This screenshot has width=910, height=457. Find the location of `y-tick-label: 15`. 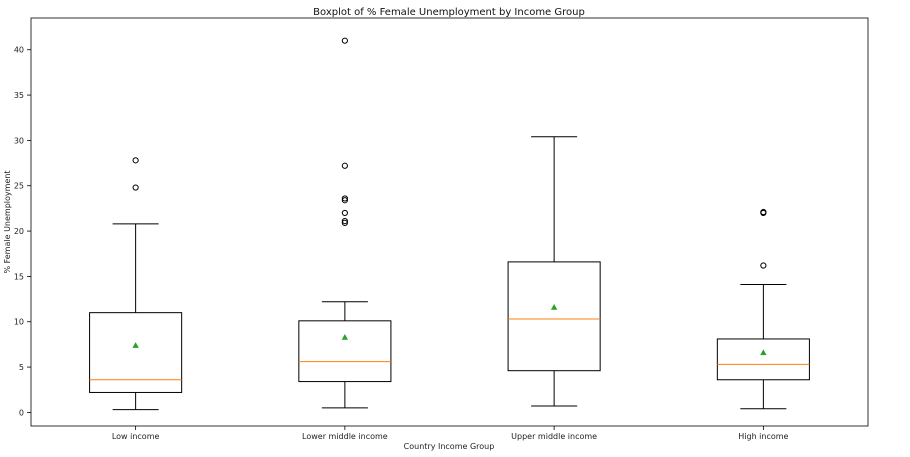

y-tick-label: 15 is located at coordinates (19, 276).